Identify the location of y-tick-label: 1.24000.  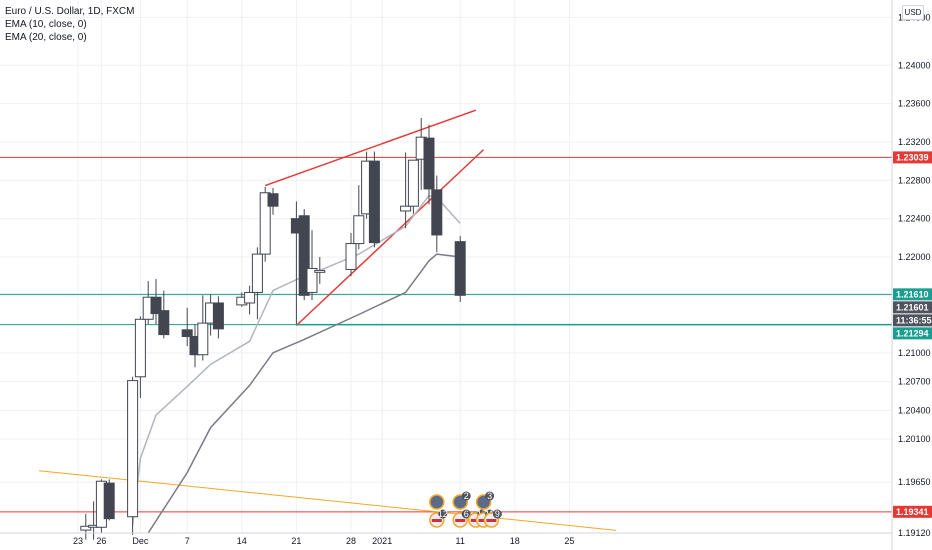
(914, 65).